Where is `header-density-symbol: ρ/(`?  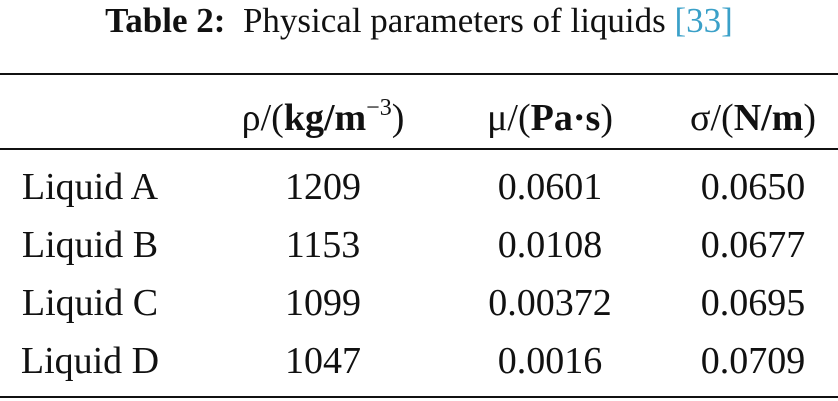
header-density-symbol: ρ/( is located at coordinates (262, 118).